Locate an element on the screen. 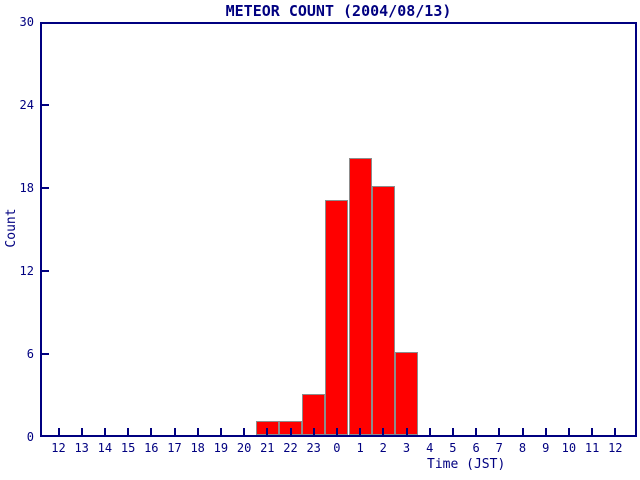  x-tick-label: 19 is located at coordinates (221, 448).